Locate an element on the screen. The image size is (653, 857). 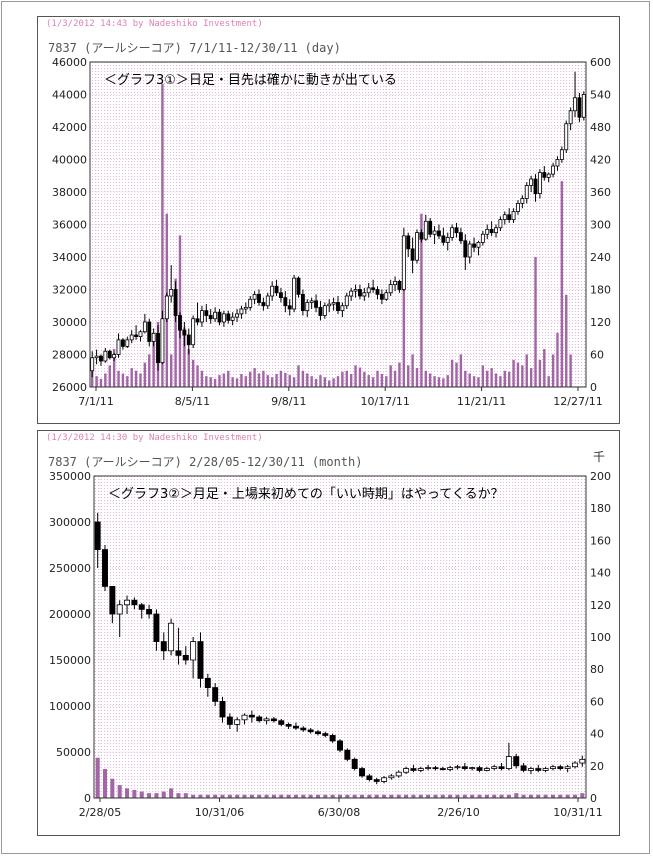
y-right-tick-label: 40 is located at coordinates (597, 734).